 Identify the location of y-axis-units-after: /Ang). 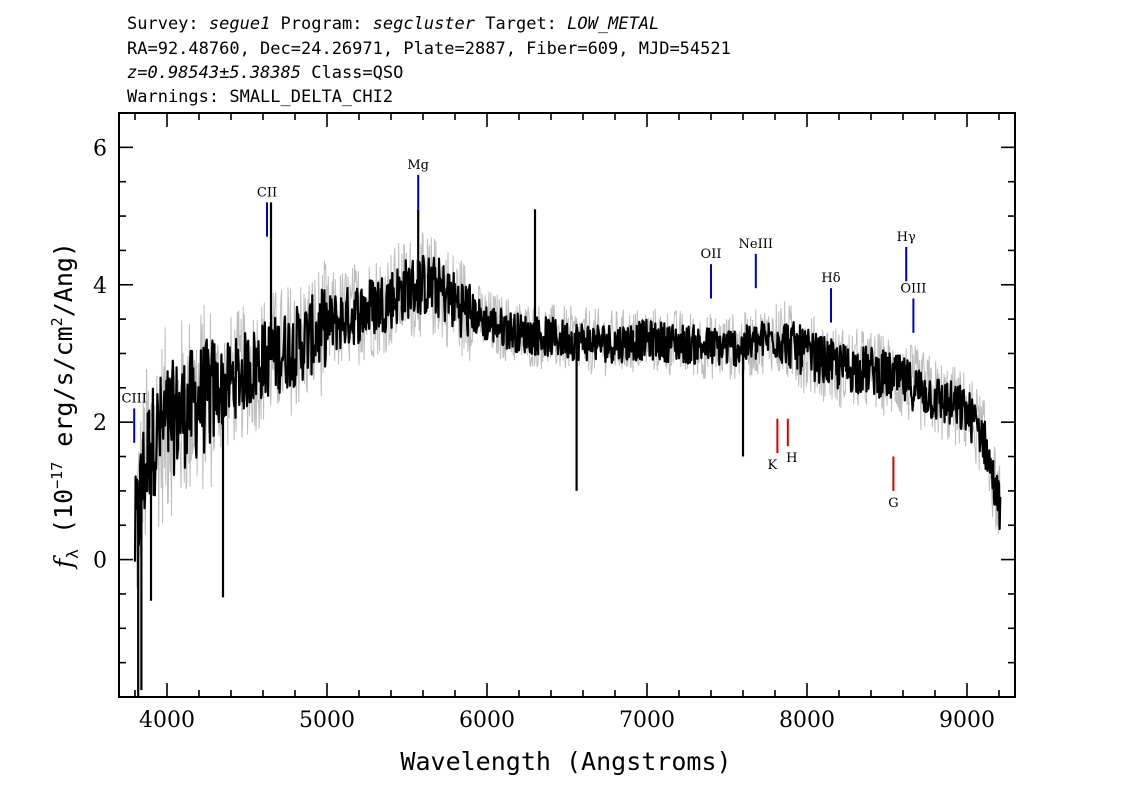
(63, 279).